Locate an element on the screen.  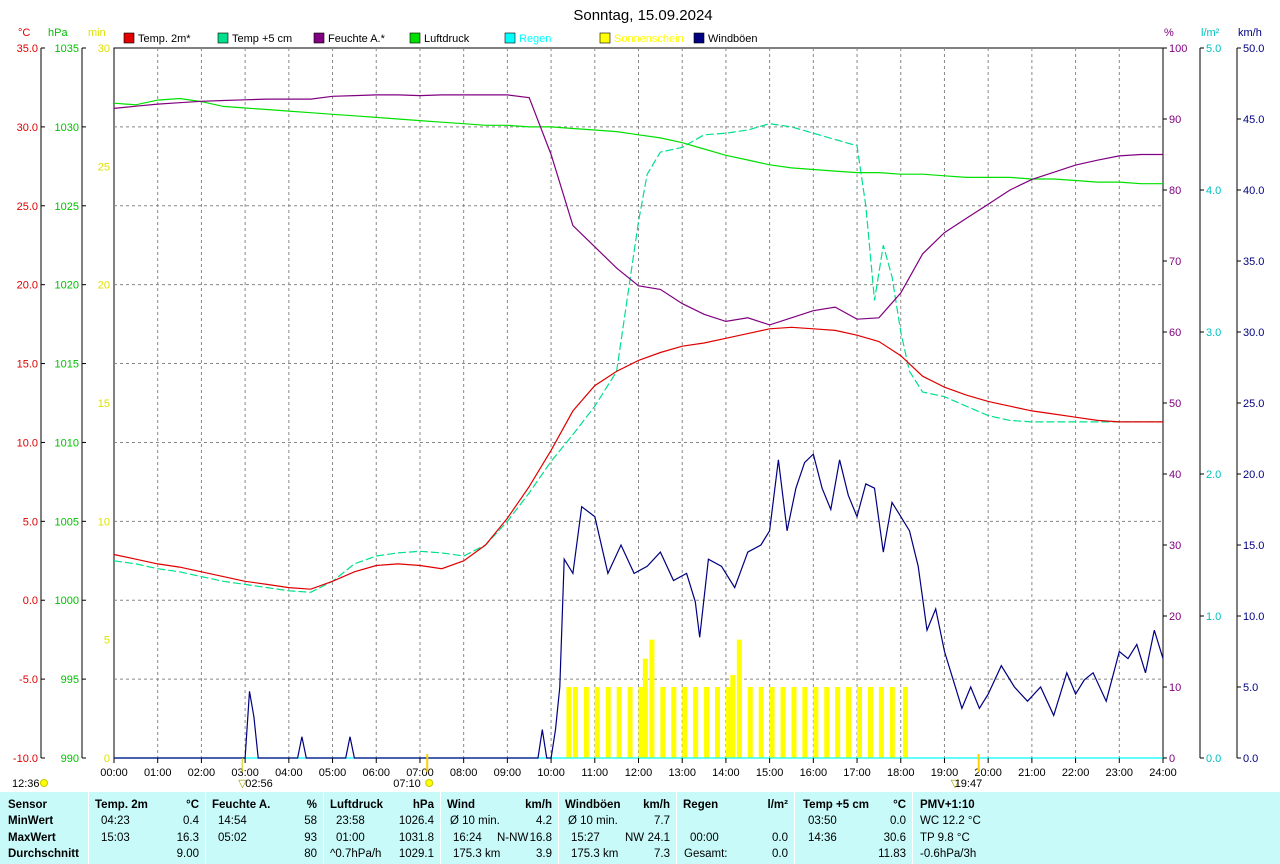
series-luftdruck is located at coordinates (638, 141).